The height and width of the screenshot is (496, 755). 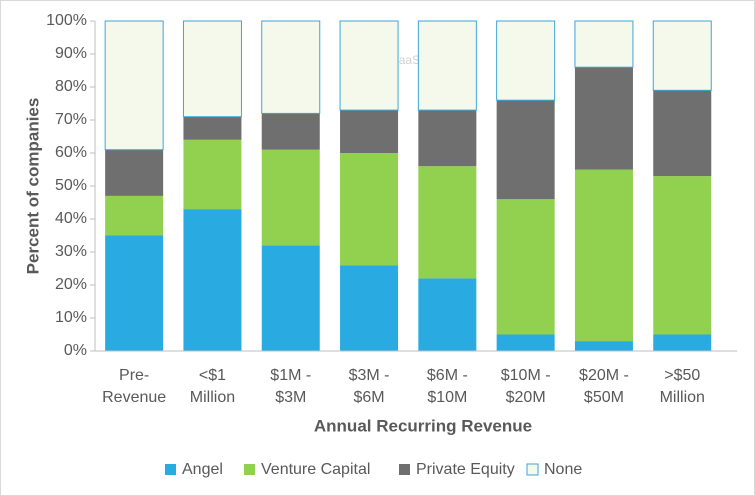 What do you see at coordinates (465, 469) in the screenshot?
I see `legend-label: Private Equity` at bounding box center [465, 469].